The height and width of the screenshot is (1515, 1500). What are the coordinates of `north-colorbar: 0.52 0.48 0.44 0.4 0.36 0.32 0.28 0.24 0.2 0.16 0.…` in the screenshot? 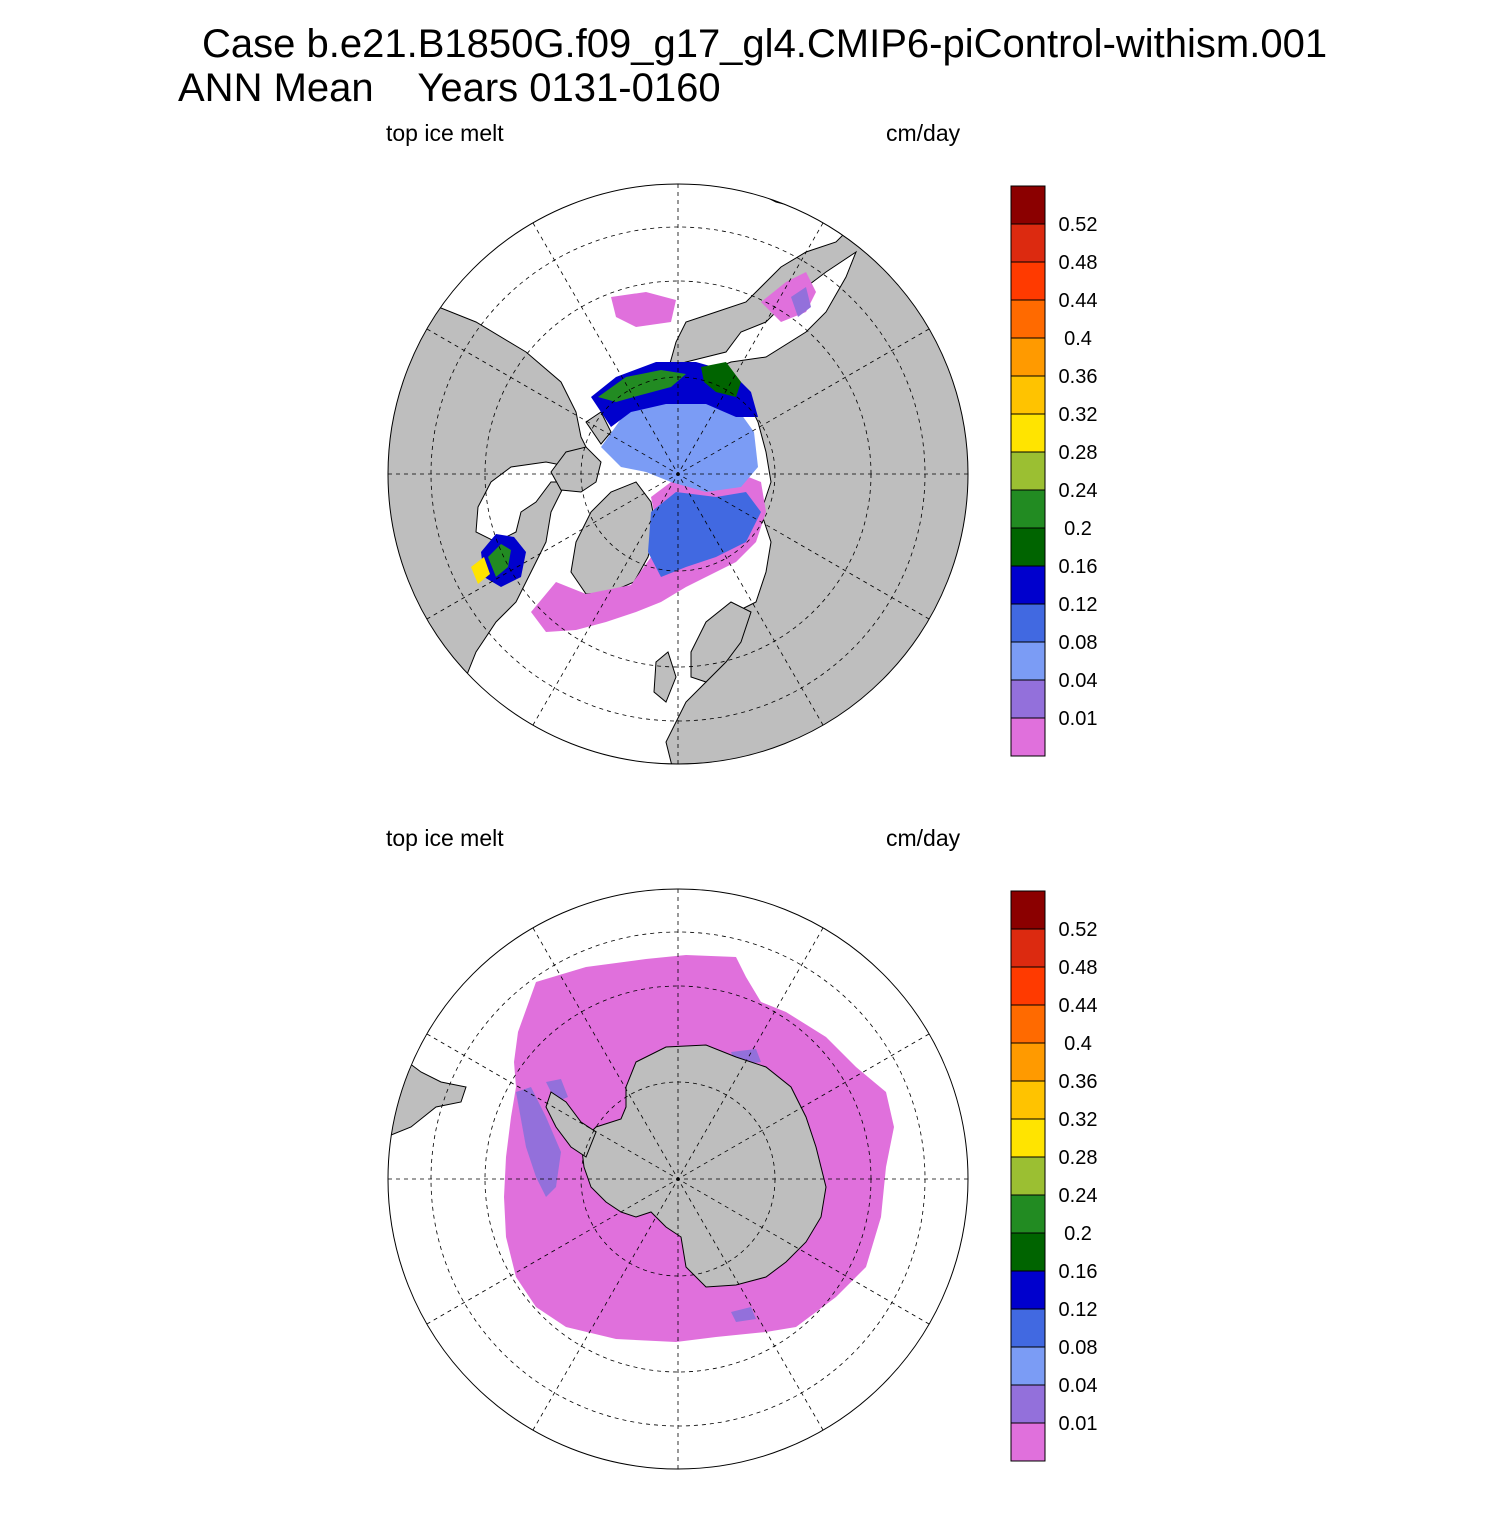 It's located at (1054, 471).